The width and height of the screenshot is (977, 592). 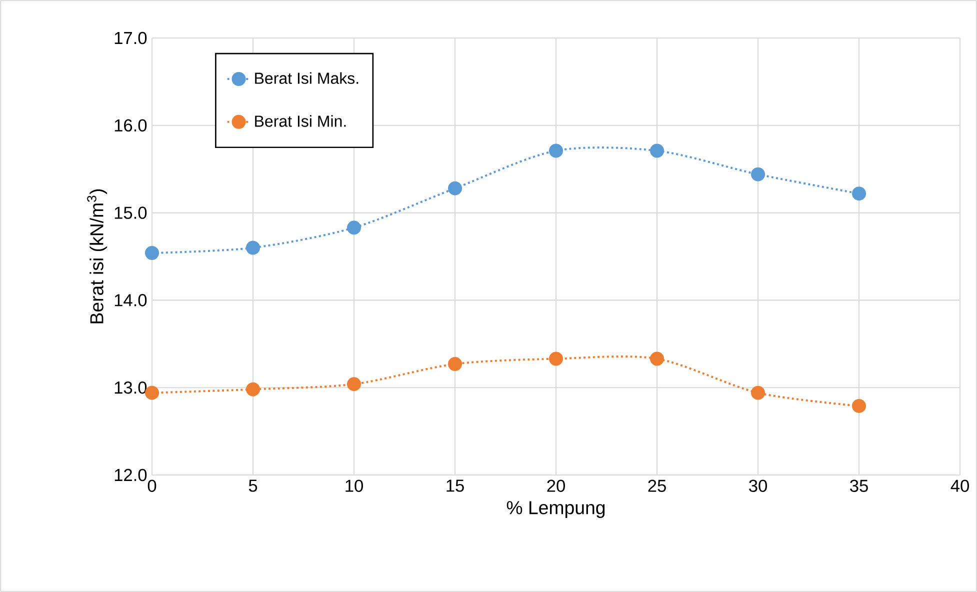 I want to click on y-axis-title: Berat isi (kN/m$^{3}$), so click(x=97, y=256).